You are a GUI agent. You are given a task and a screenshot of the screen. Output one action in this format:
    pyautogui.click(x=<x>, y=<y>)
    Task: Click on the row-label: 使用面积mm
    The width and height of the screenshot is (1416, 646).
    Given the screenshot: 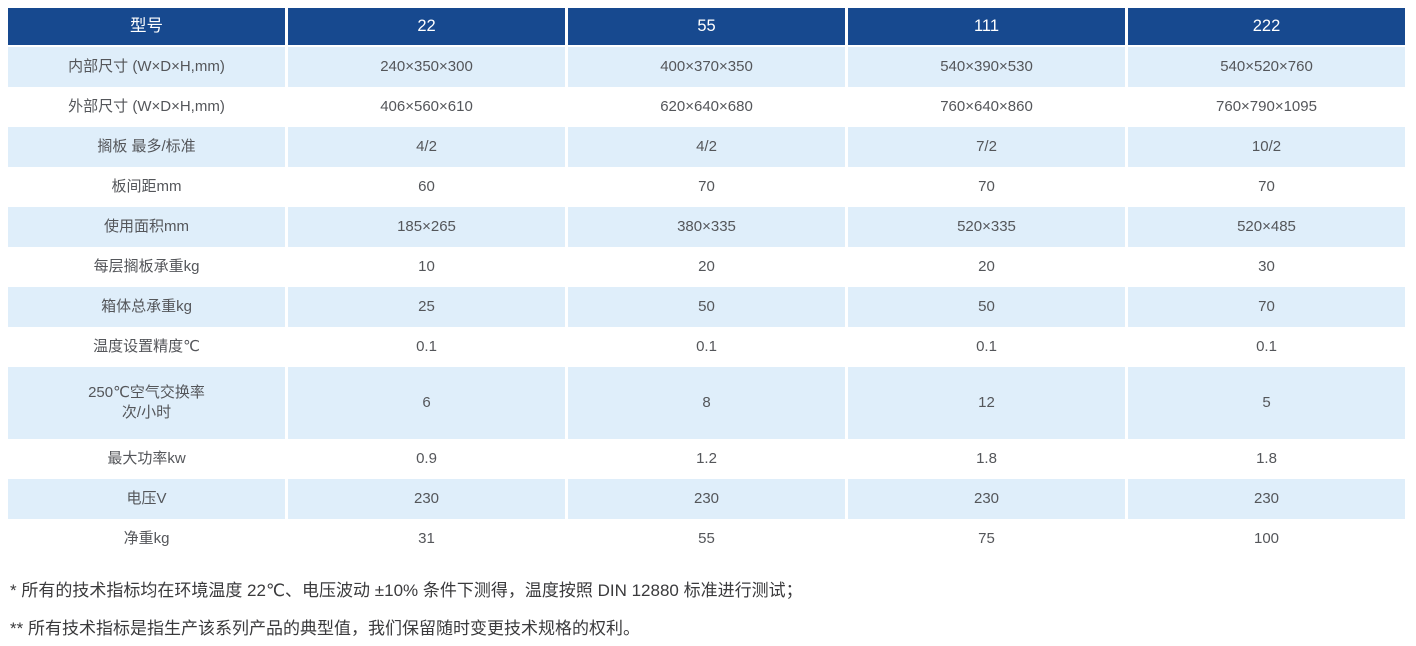 What is the action you would take?
    pyautogui.click(x=146, y=227)
    